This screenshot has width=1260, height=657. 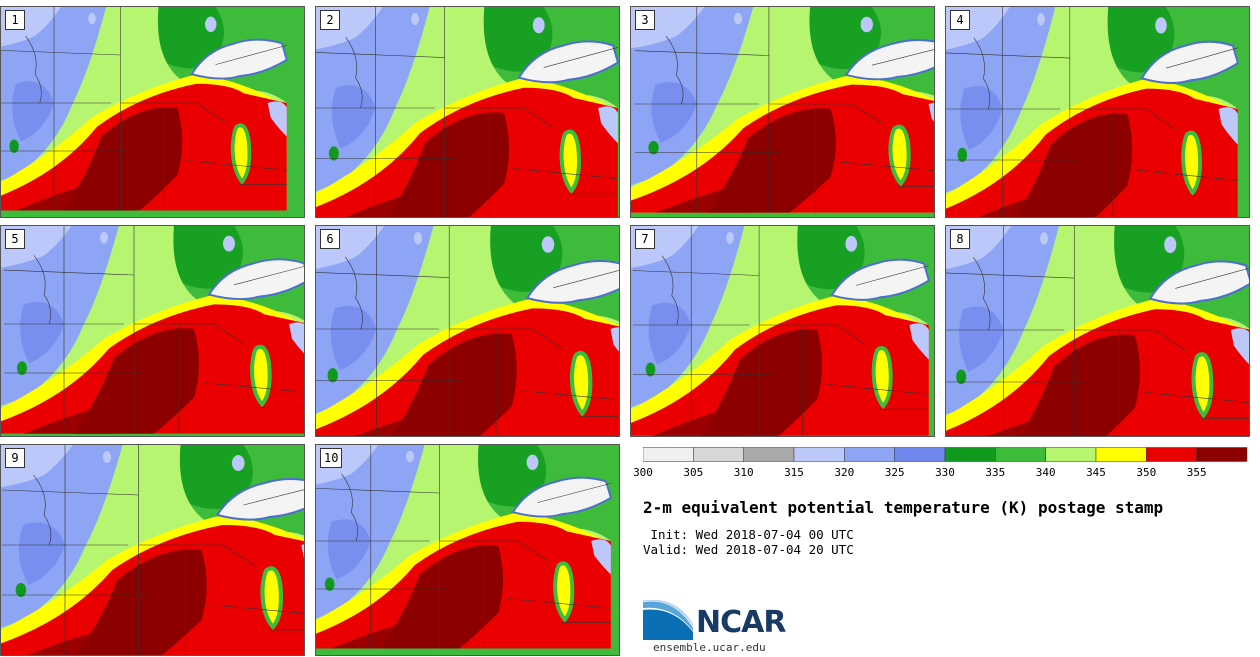 What do you see at coordinates (960, 20) in the screenshot?
I see `panel-number: 4` at bounding box center [960, 20].